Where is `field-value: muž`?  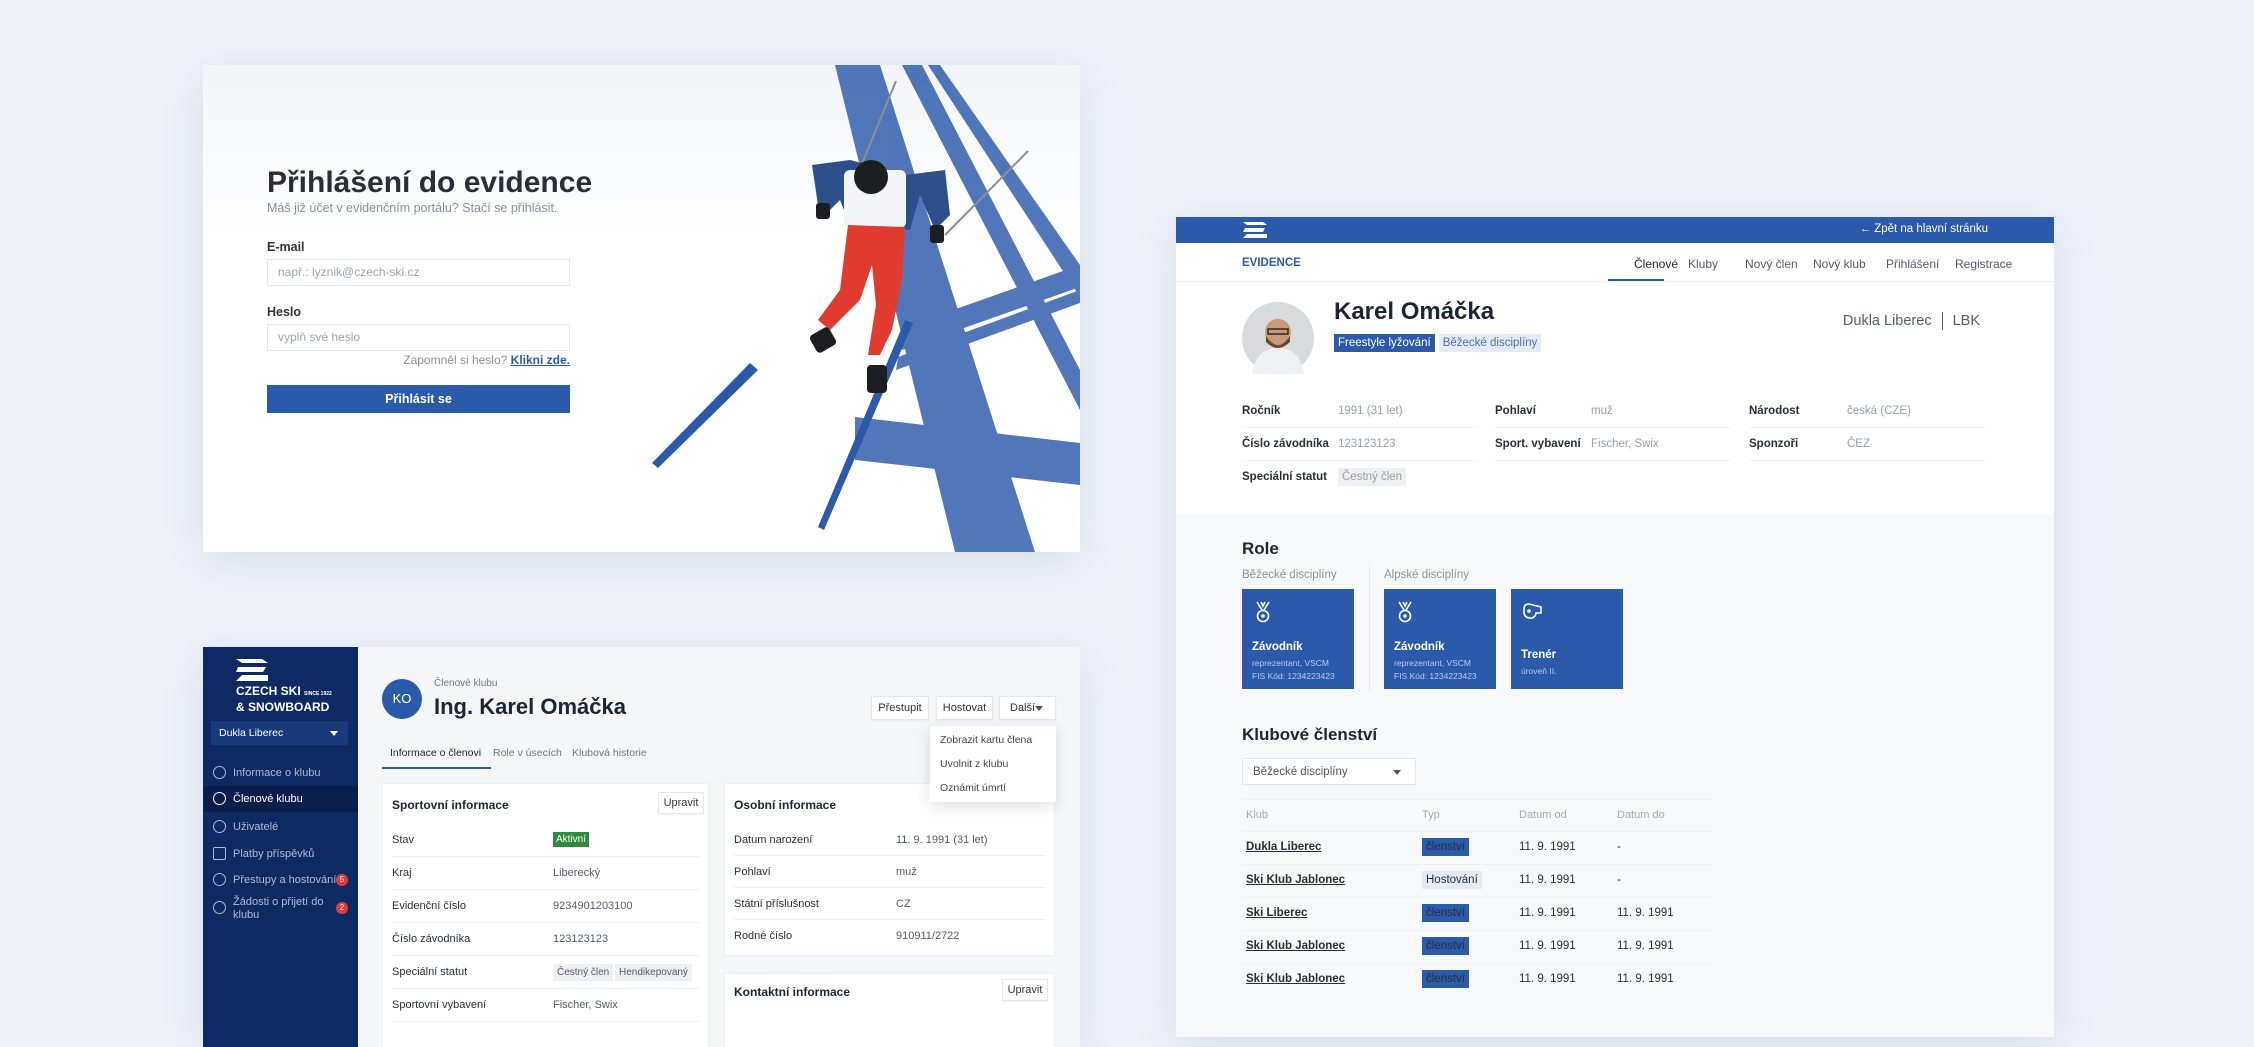 field-value: muž is located at coordinates (906, 872).